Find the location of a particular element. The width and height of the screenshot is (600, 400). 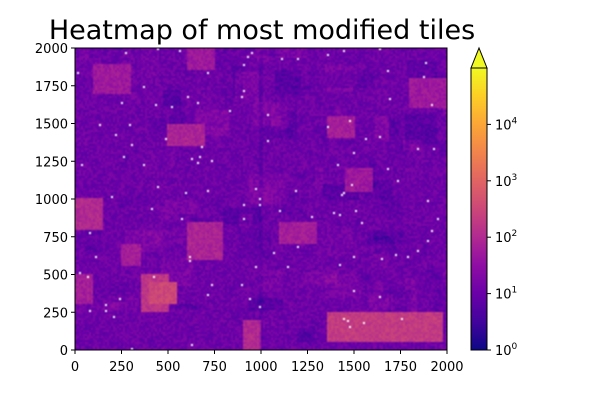

colorbar-extend-triangle is located at coordinates (479, 57).